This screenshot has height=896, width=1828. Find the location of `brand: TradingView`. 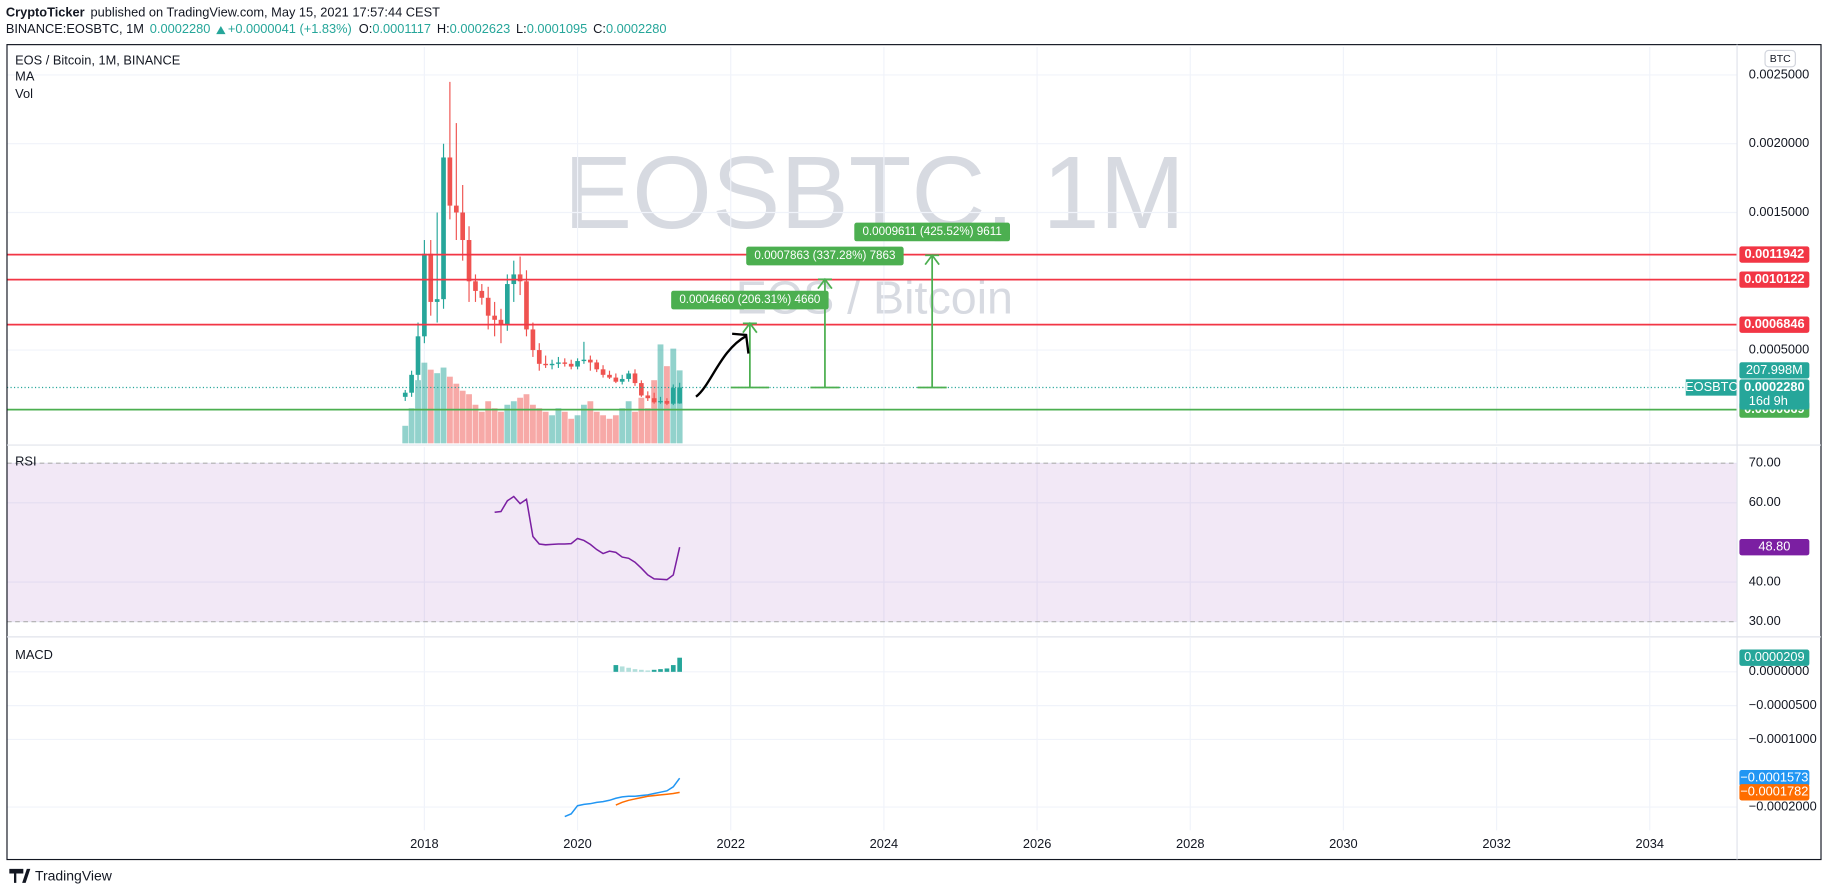

brand: TradingView is located at coordinates (74, 876).